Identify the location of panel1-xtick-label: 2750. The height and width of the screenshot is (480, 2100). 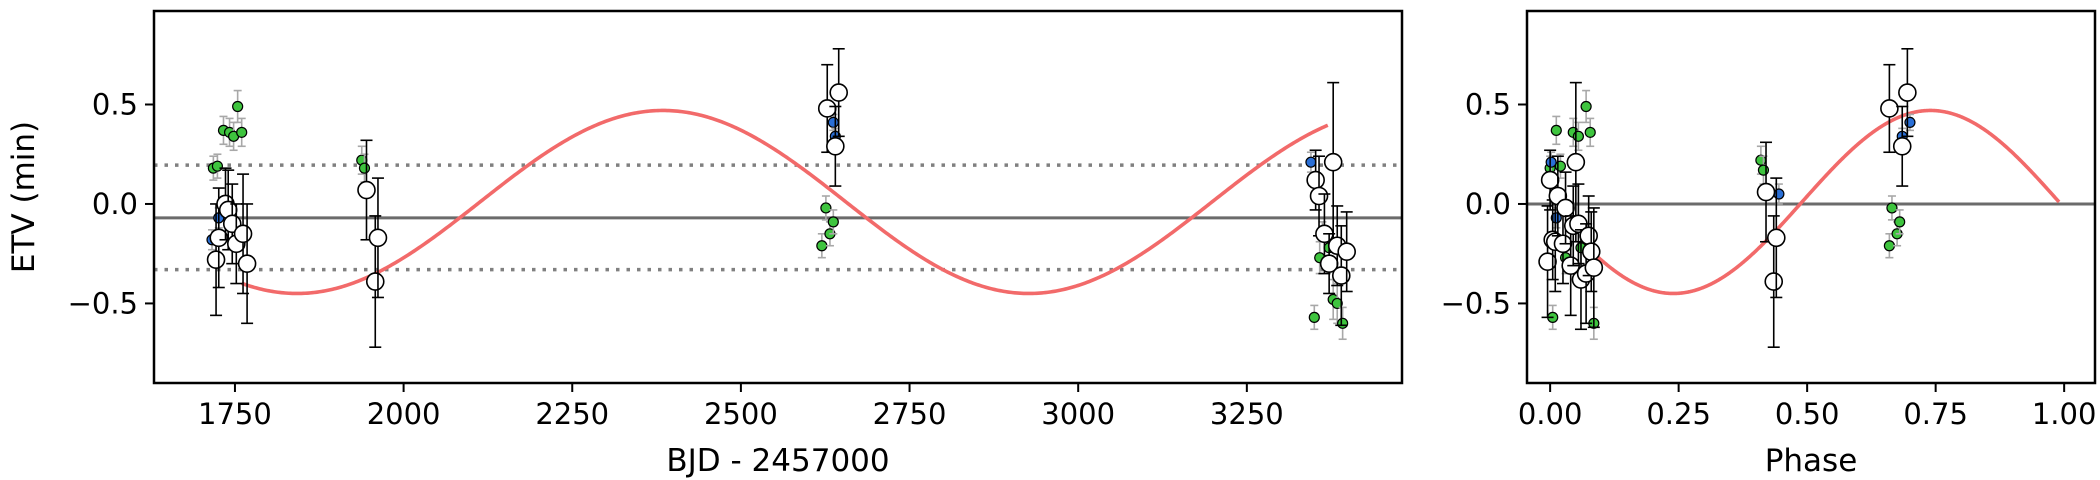
(910, 414).